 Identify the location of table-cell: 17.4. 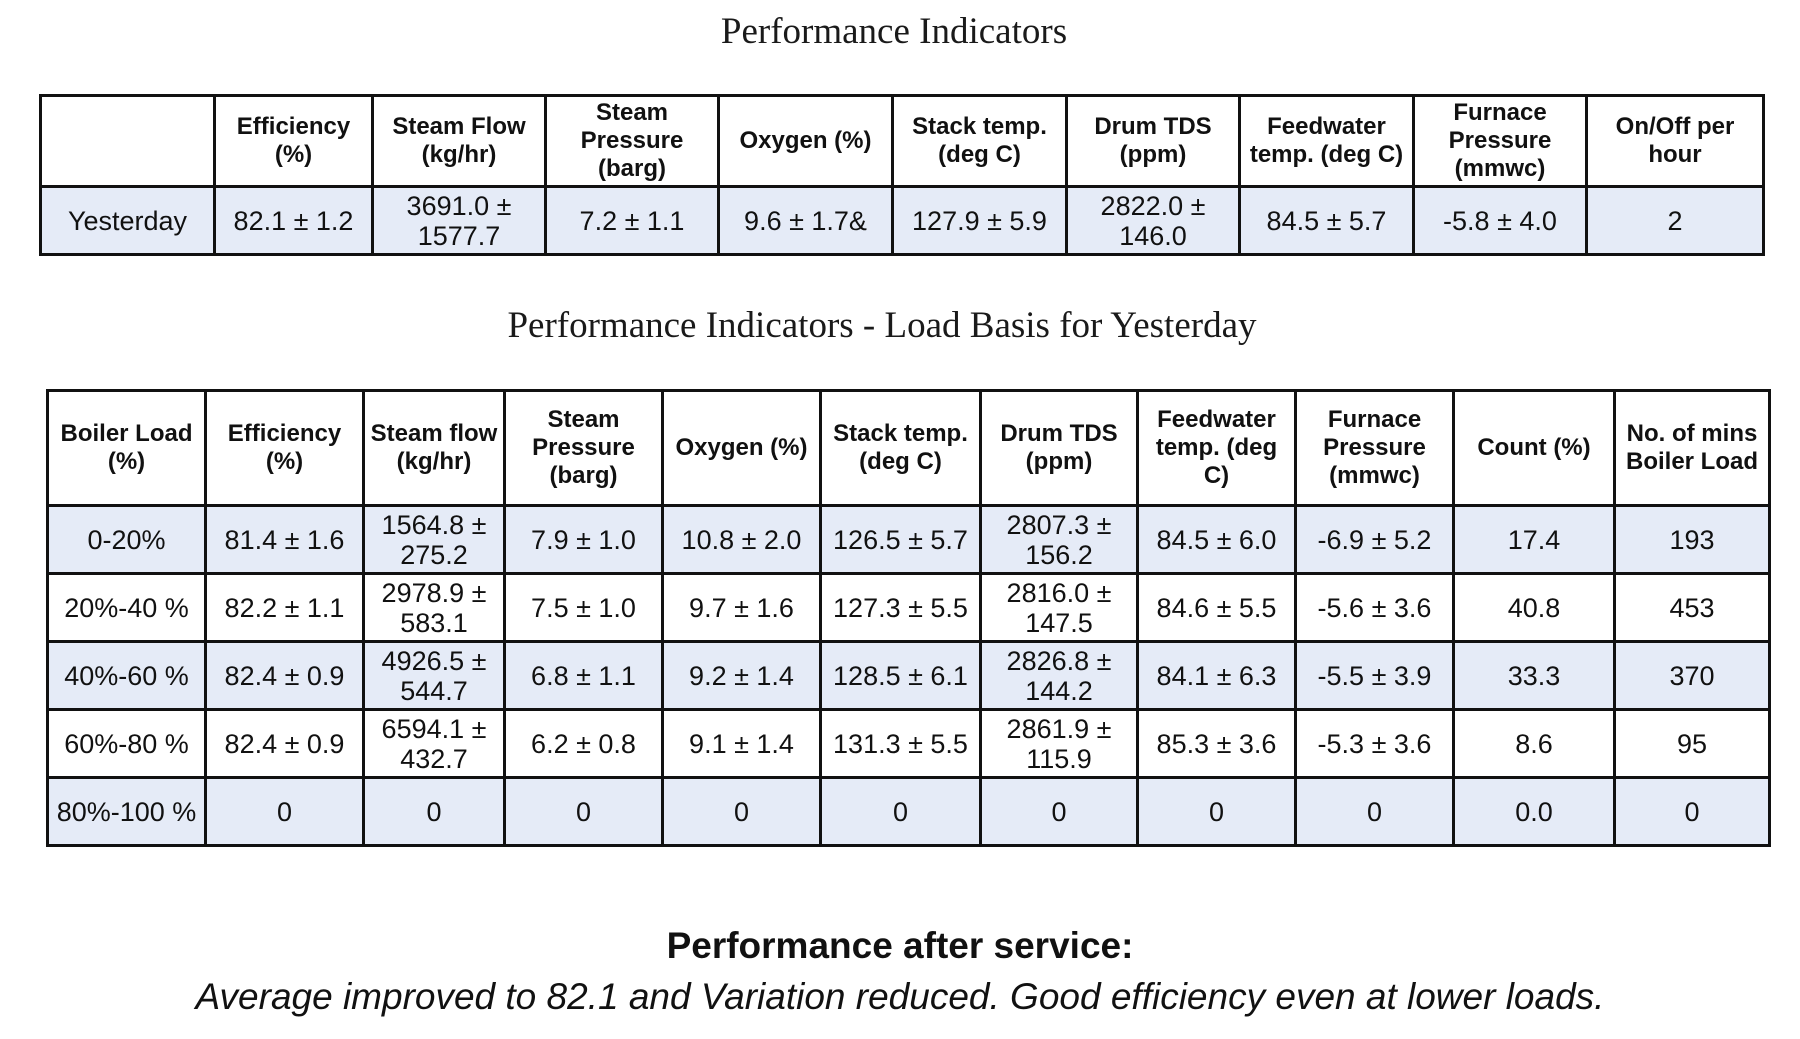
(1534, 539).